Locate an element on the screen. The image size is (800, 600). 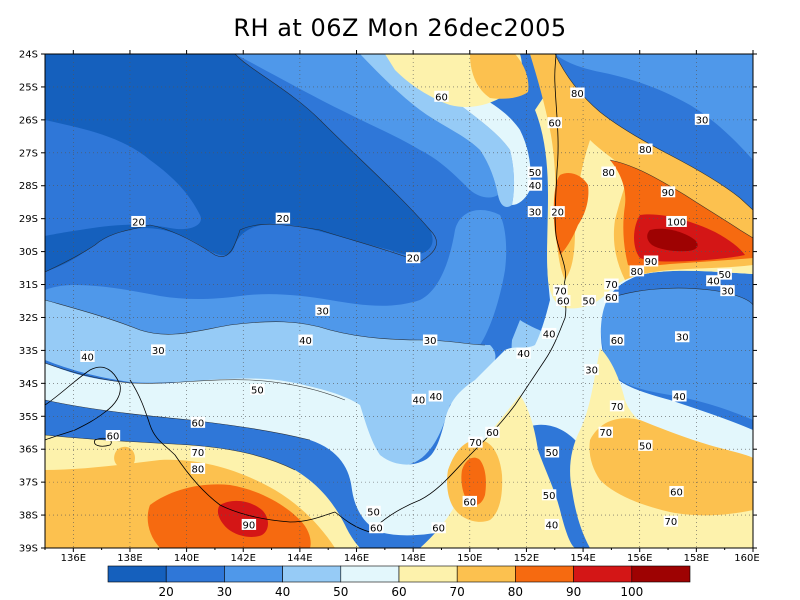
lat-label: 30S is located at coordinates (28, 252).